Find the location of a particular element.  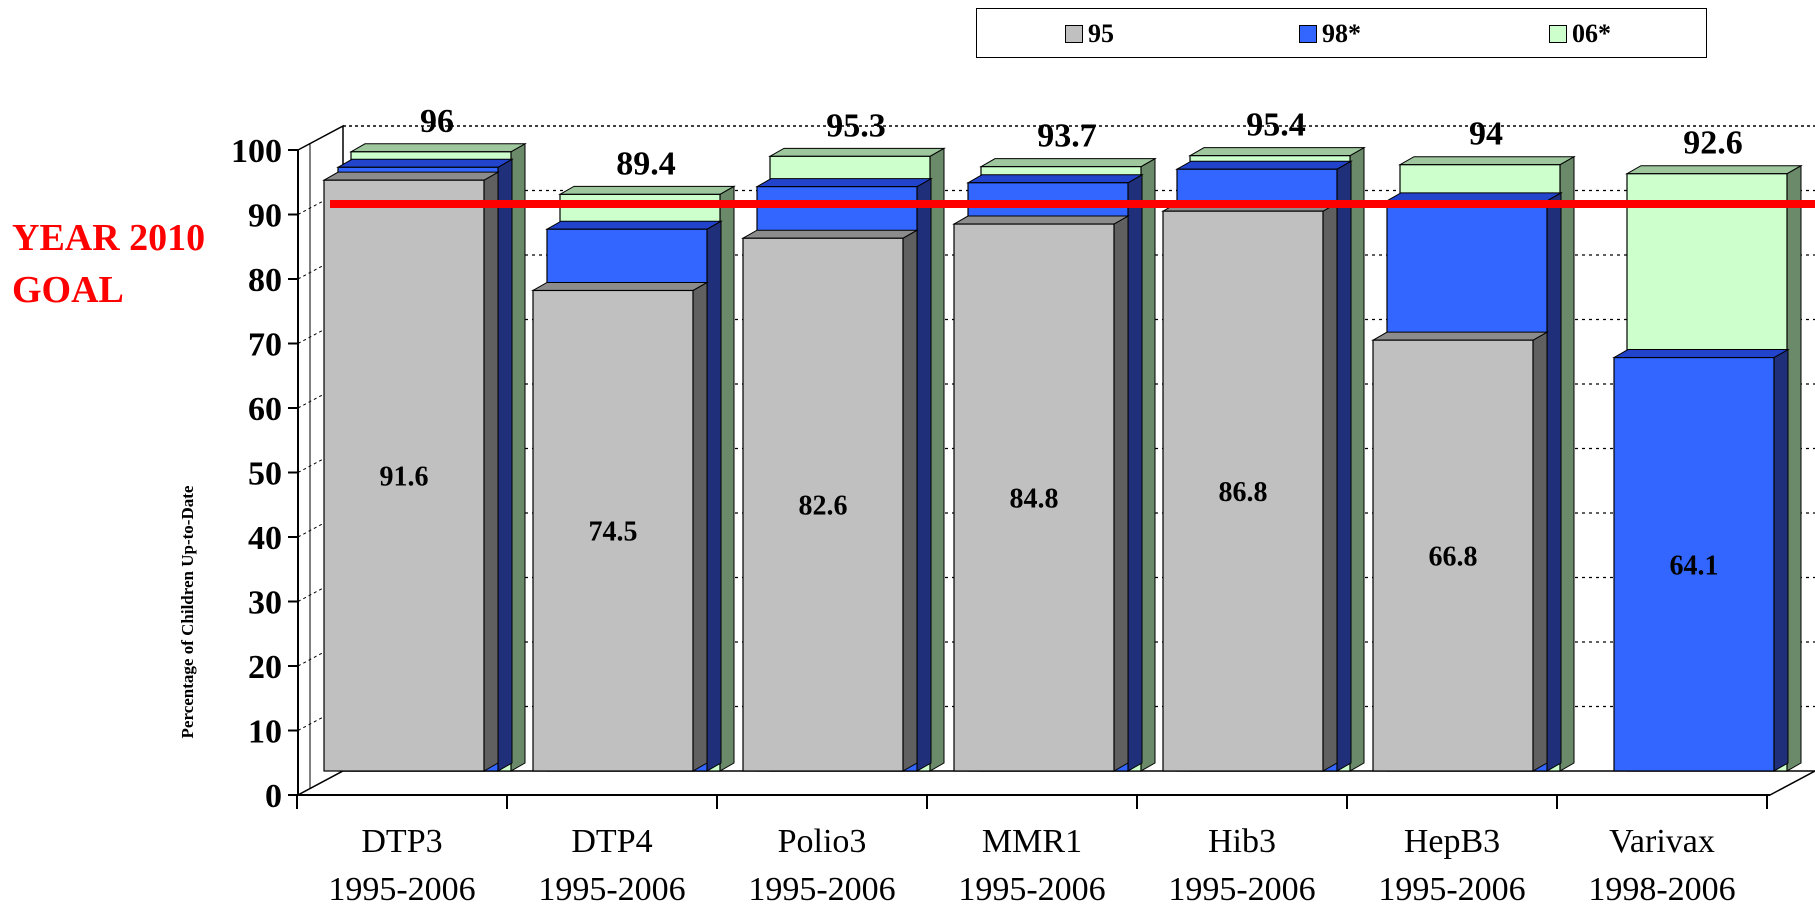

bar-polio3-series-0-top is located at coordinates (830, 234).